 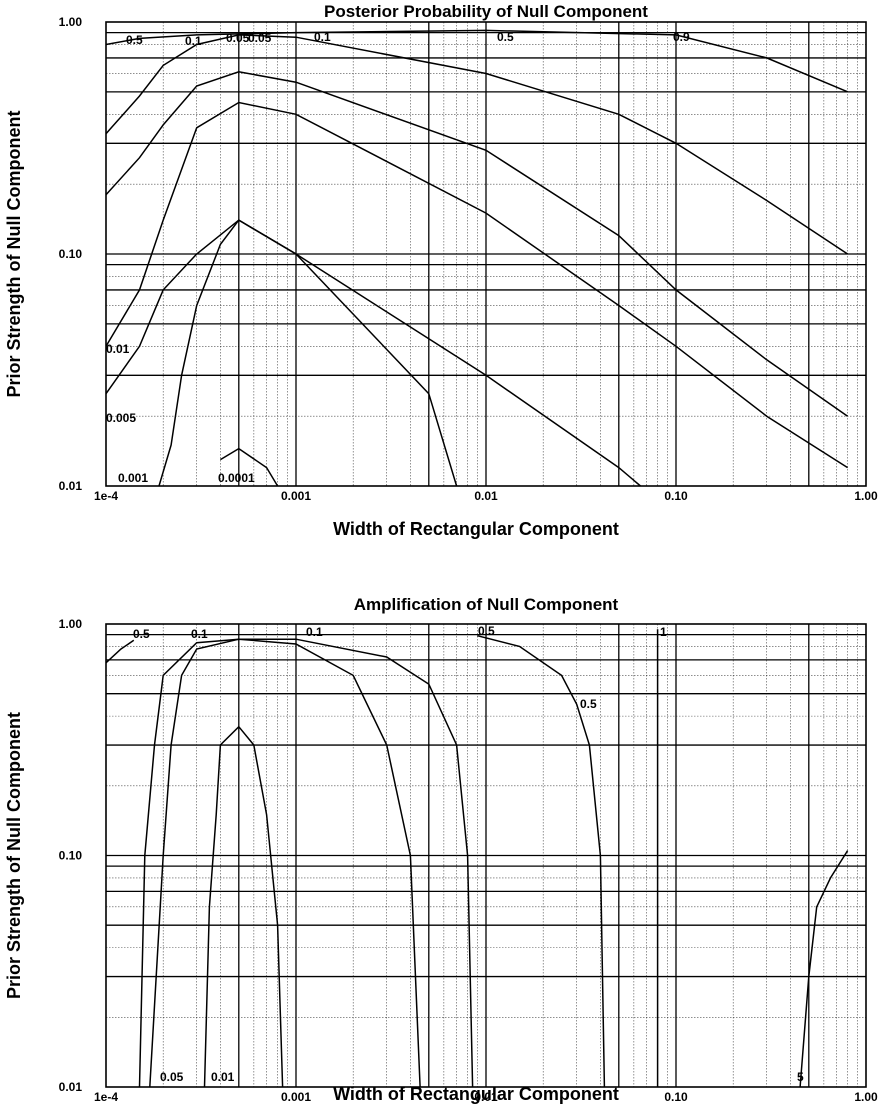 What do you see at coordinates (236, 478) in the screenshot?
I see `contour-label: 0.0001` at bounding box center [236, 478].